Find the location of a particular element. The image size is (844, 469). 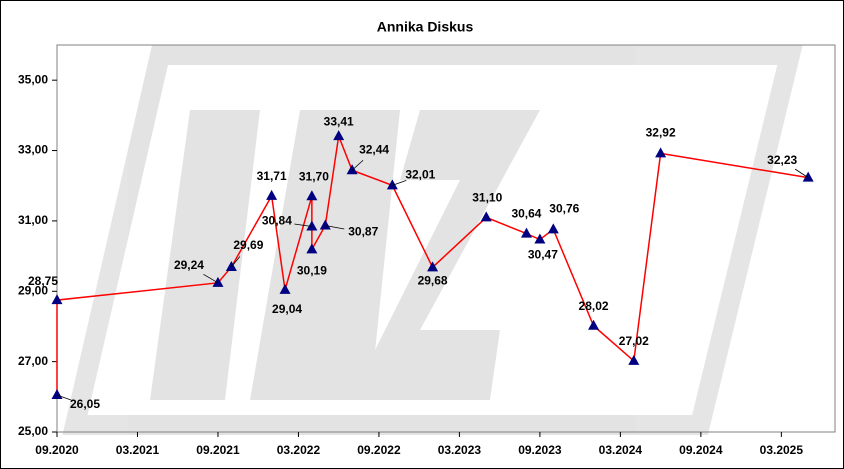

data-label: 29,69 is located at coordinates (248, 245).